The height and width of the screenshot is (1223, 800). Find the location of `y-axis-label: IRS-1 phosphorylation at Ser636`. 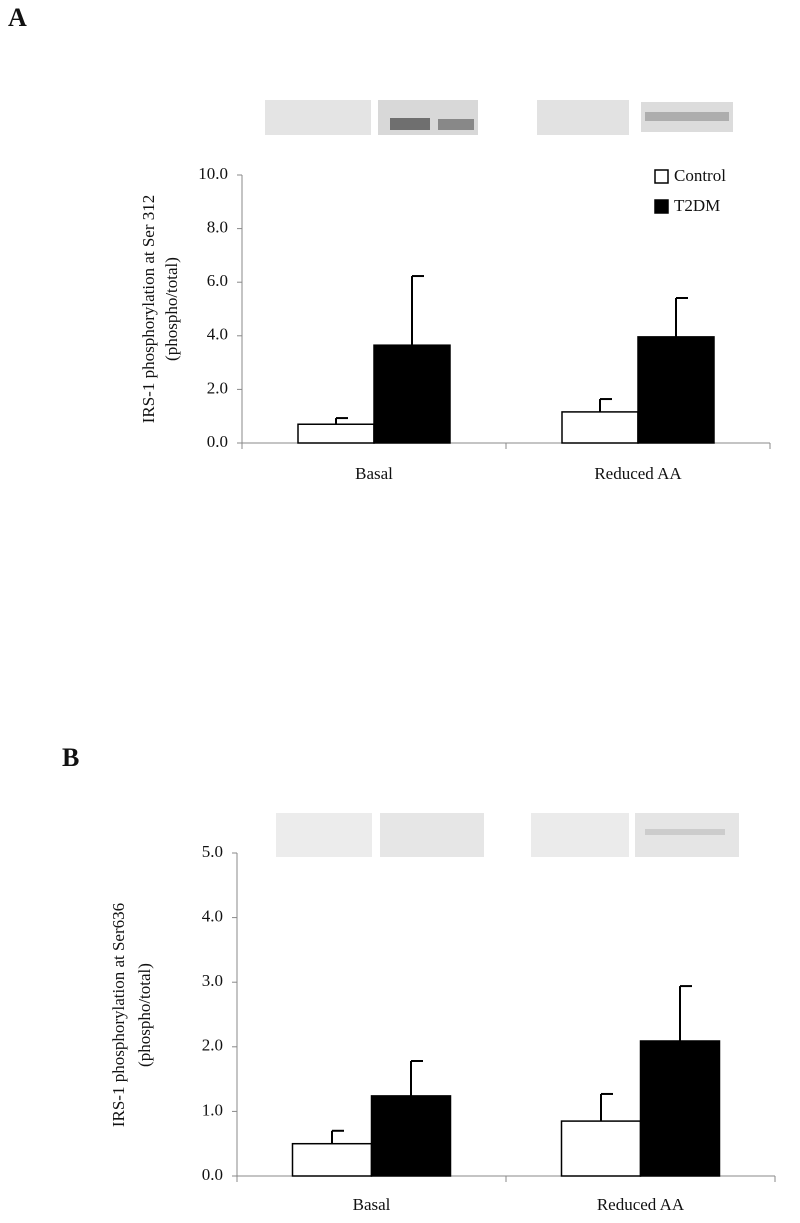

y-axis-label: IRS-1 phosphorylation at Ser636 is located at coordinates (118, 1015).